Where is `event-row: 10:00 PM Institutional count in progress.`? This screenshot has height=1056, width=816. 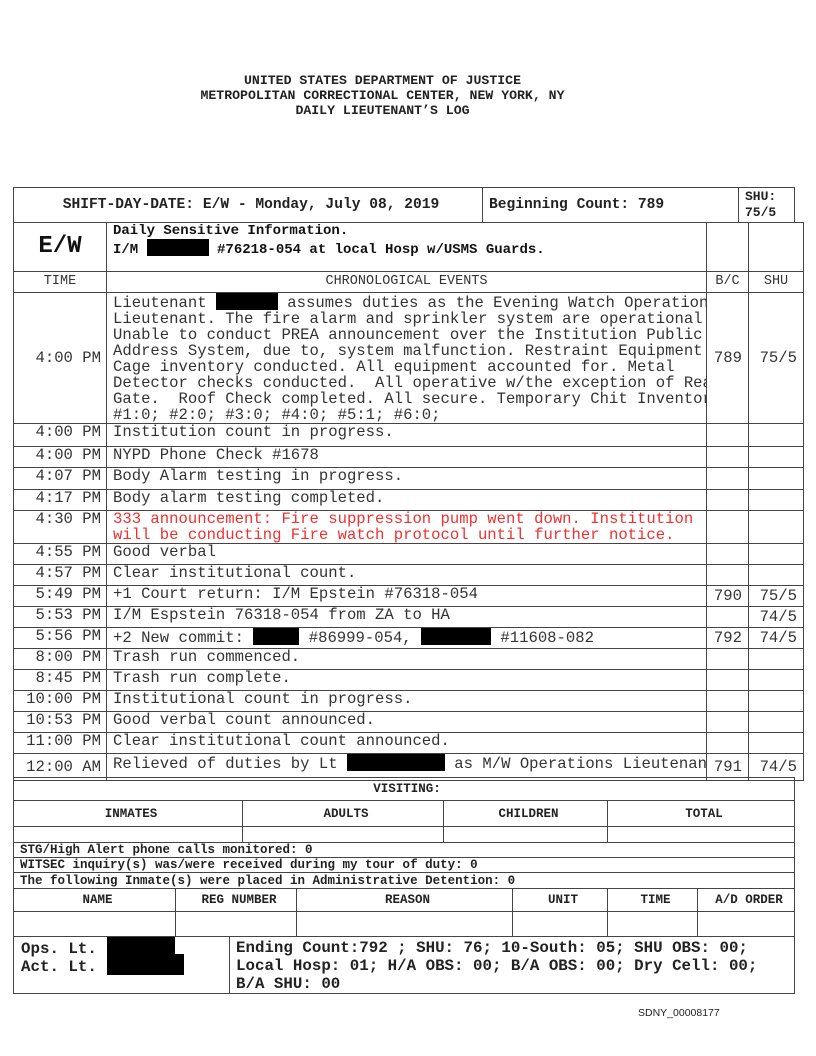 event-row: 10:00 PM Institutional count in progress. is located at coordinates (408, 701).